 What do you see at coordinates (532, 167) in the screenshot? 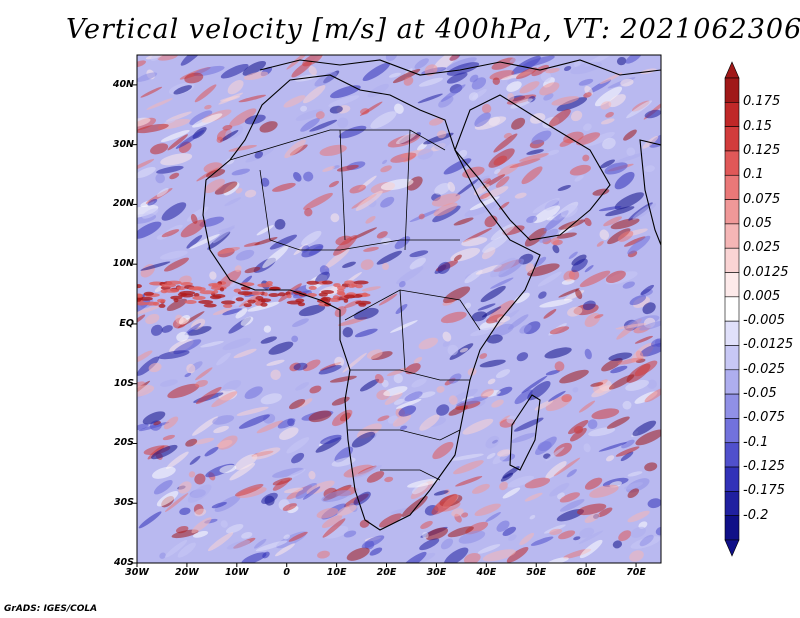
I see `arabia-coastline` at bounding box center [532, 167].